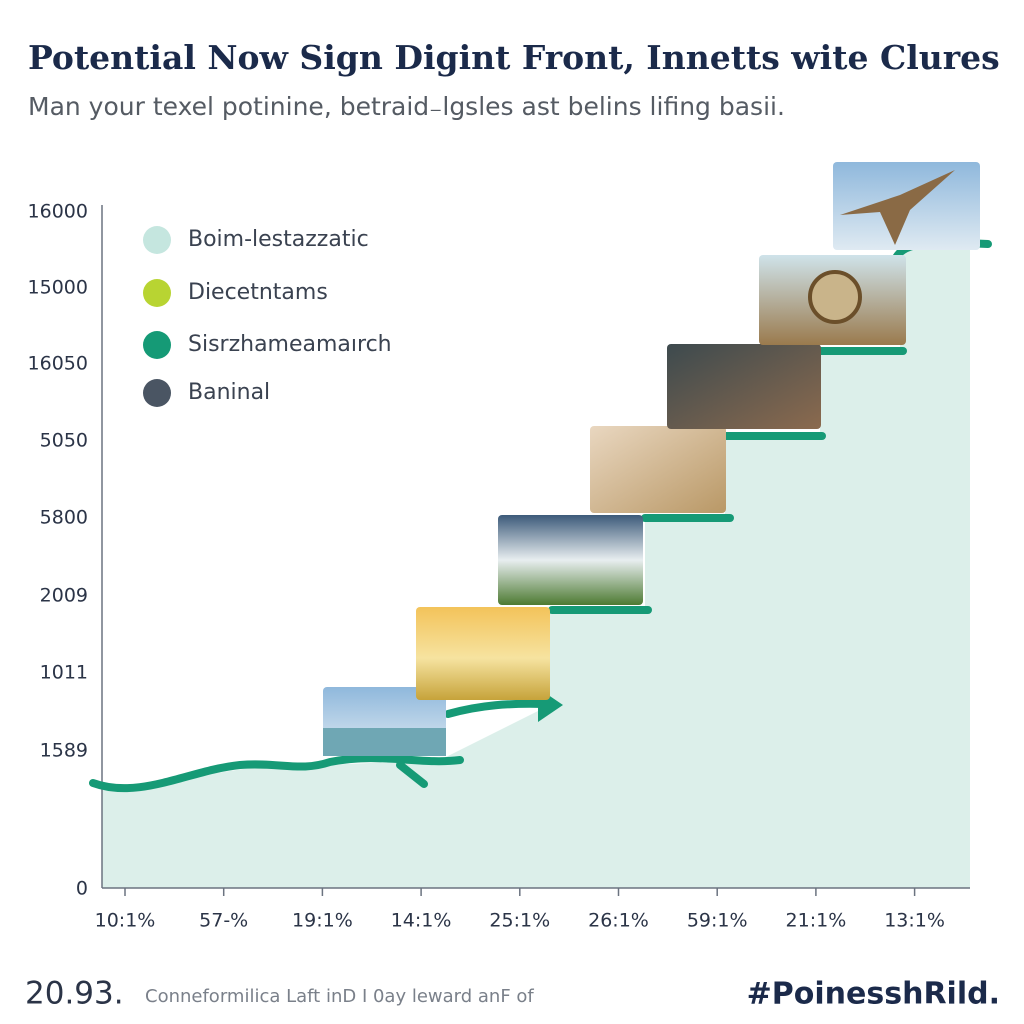 The image size is (1024, 1024). What do you see at coordinates (717, 921) in the screenshot?
I see `x-label: 59:1%` at bounding box center [717, 921].